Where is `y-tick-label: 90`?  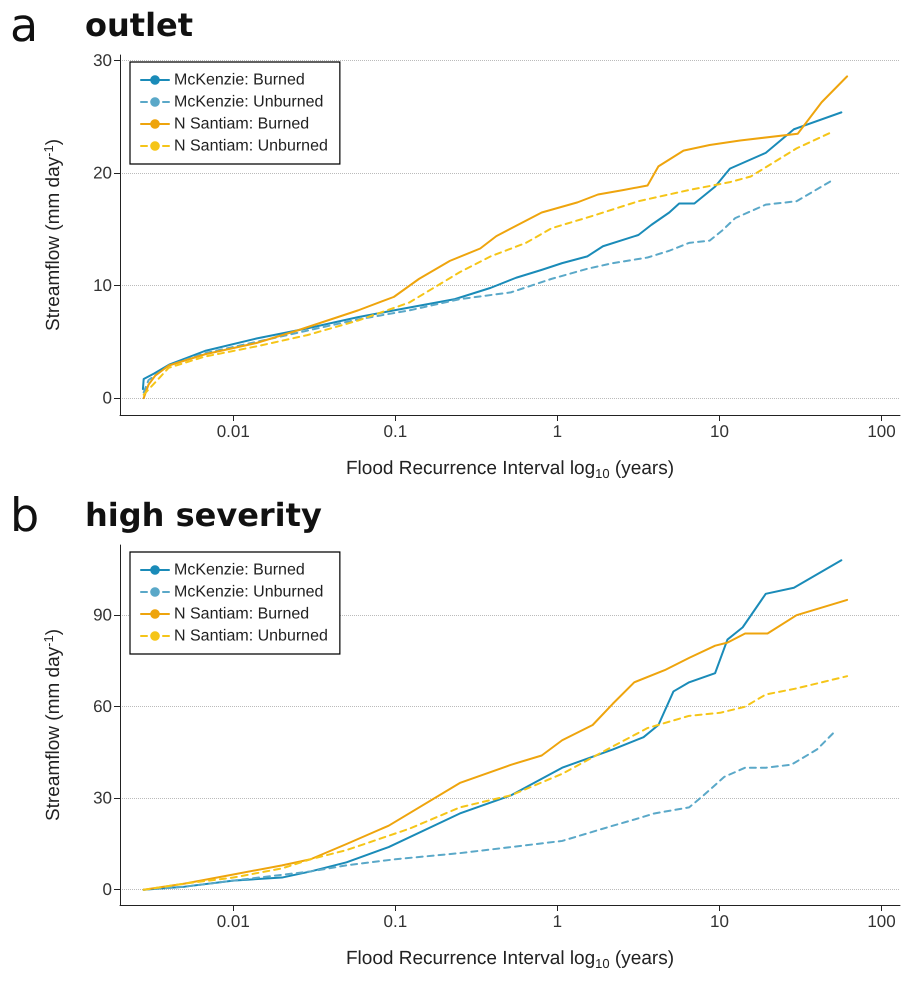 y-tick-label: 90 is located at coordinates (102, 615).